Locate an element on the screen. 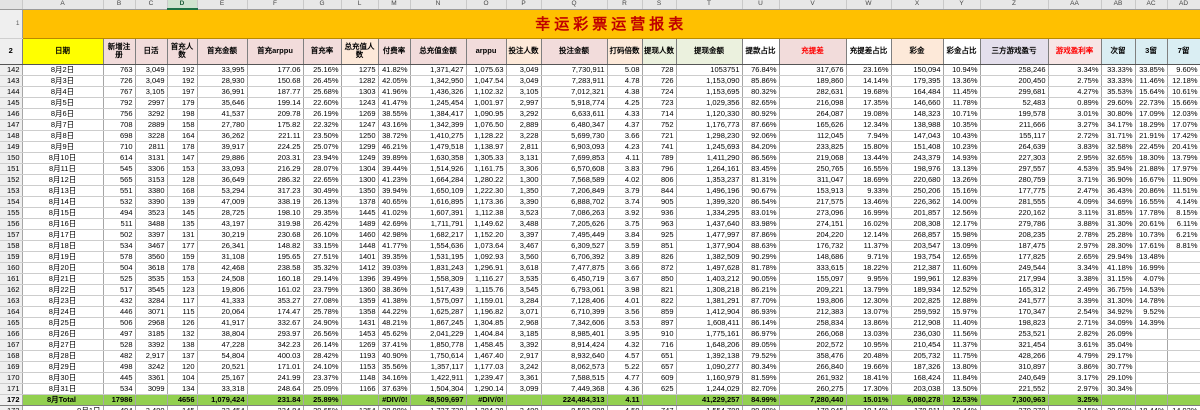 This screenshot has height=410, width=1200. cell: 249,544 is located at coordinates (1014, 268).